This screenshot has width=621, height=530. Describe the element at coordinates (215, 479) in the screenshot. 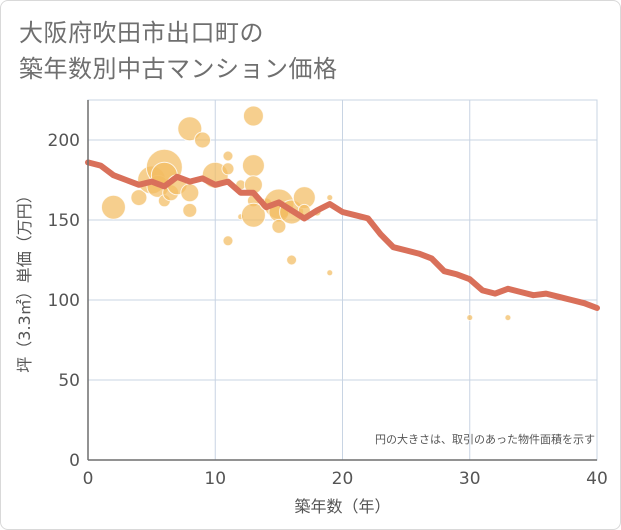

I see `x-tick-label: 10` at that location.